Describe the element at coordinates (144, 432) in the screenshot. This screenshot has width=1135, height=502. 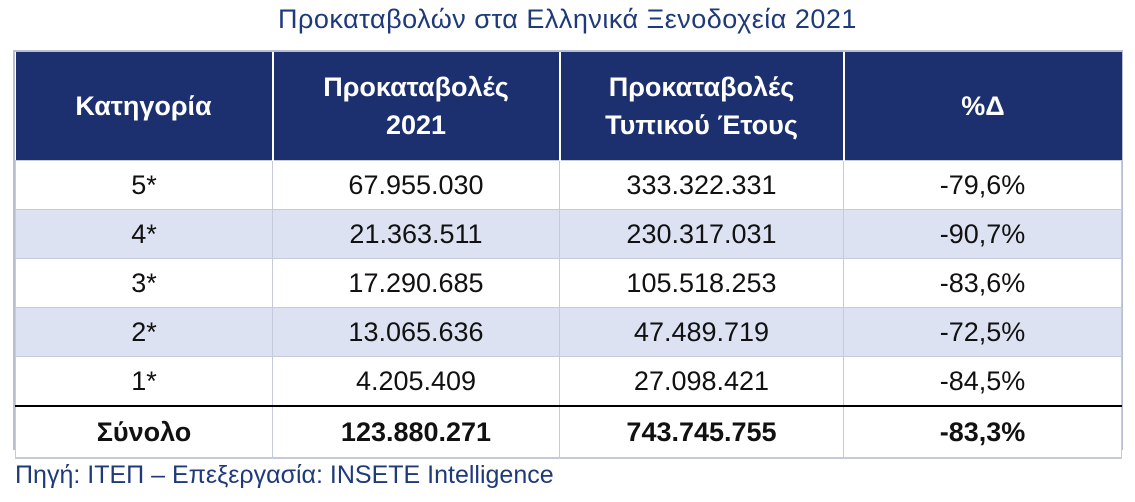
I see `total-label: Σύνολο` at that location.